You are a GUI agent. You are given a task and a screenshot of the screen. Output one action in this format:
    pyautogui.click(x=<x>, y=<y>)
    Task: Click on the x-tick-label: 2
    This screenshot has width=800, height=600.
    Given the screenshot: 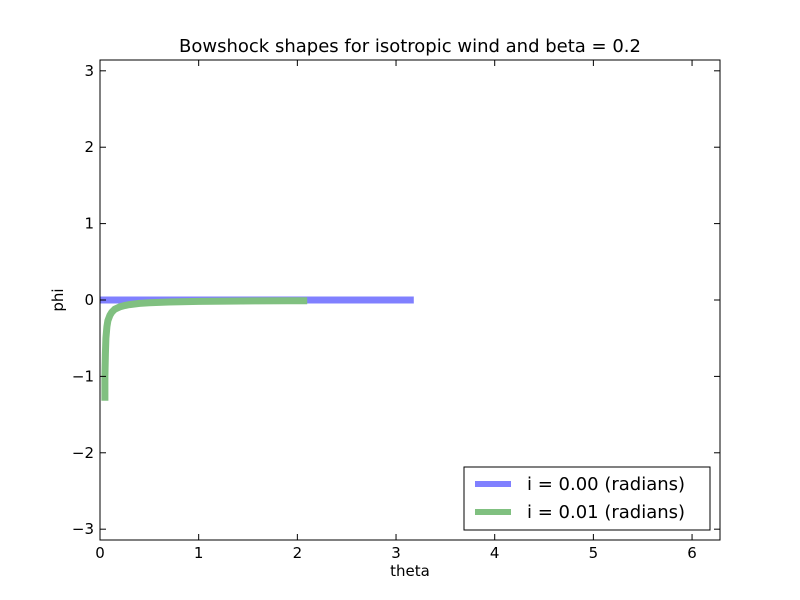 What is the action you would take?
    pyautogui.click(x=298, y=553)
    